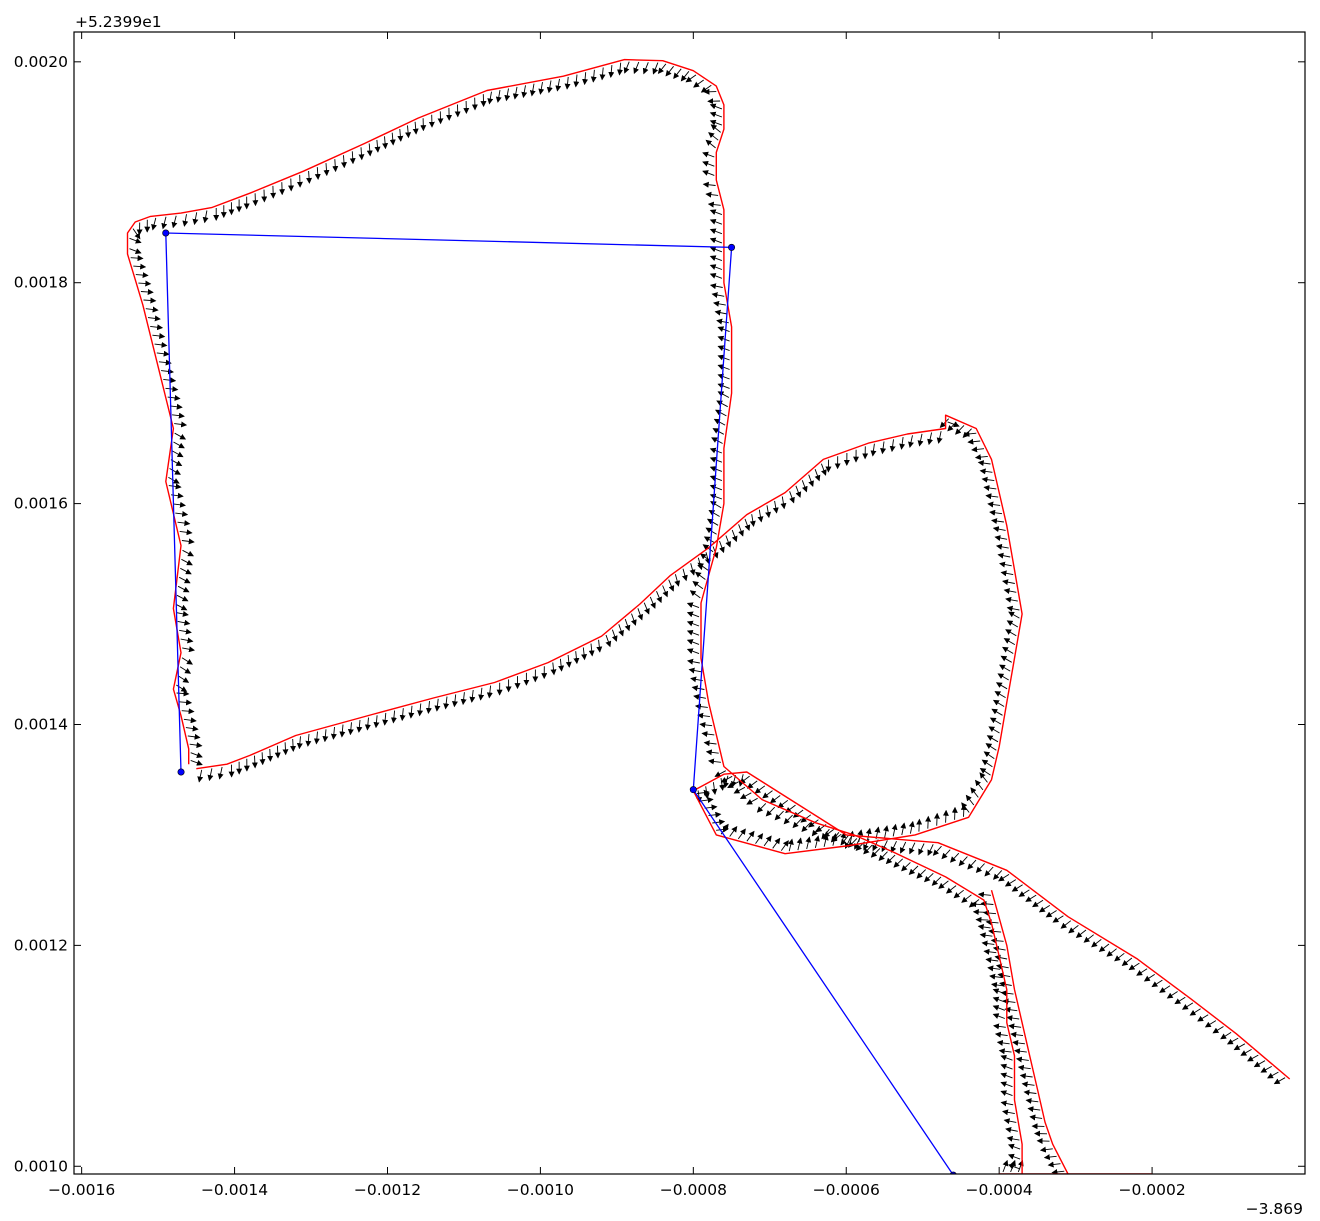  Describe the element at coordinates (41, 724) in the screenshot. I see `y-tick-label: 0.0014` at that location.